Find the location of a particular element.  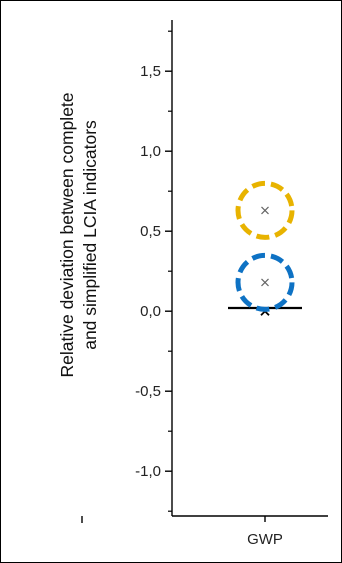

y-axis-label-line-1: Relative deviation between complete is located at coordinates (67, 234).